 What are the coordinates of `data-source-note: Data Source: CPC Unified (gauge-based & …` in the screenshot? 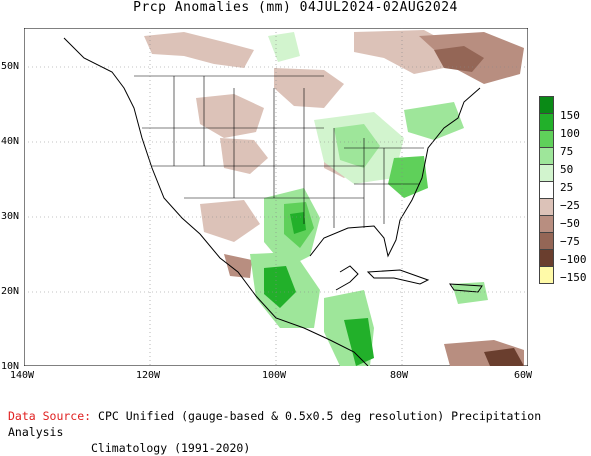 It's located at (299, 432).